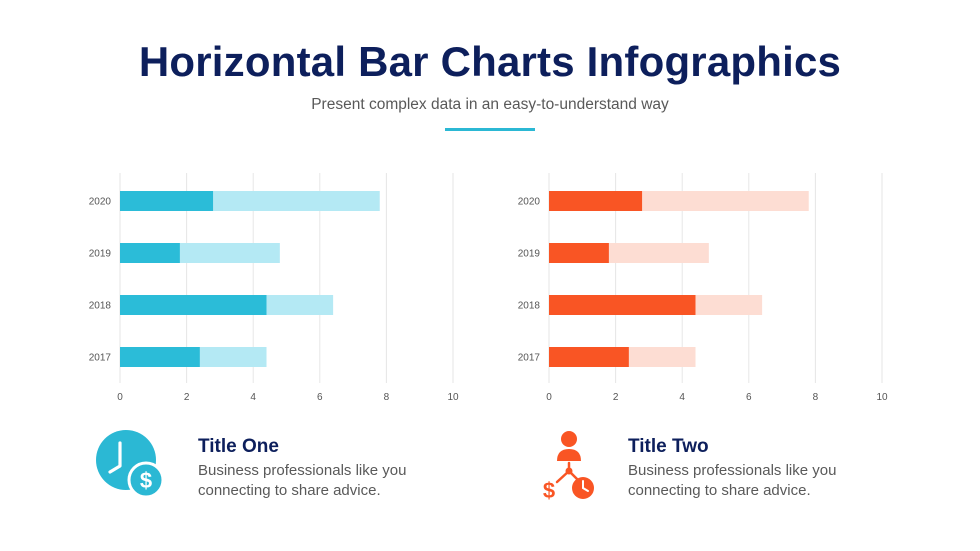 This screenshot has height=551, width=980. I want to click on chart-1-x-tick-label: 0, so click(120, 397).